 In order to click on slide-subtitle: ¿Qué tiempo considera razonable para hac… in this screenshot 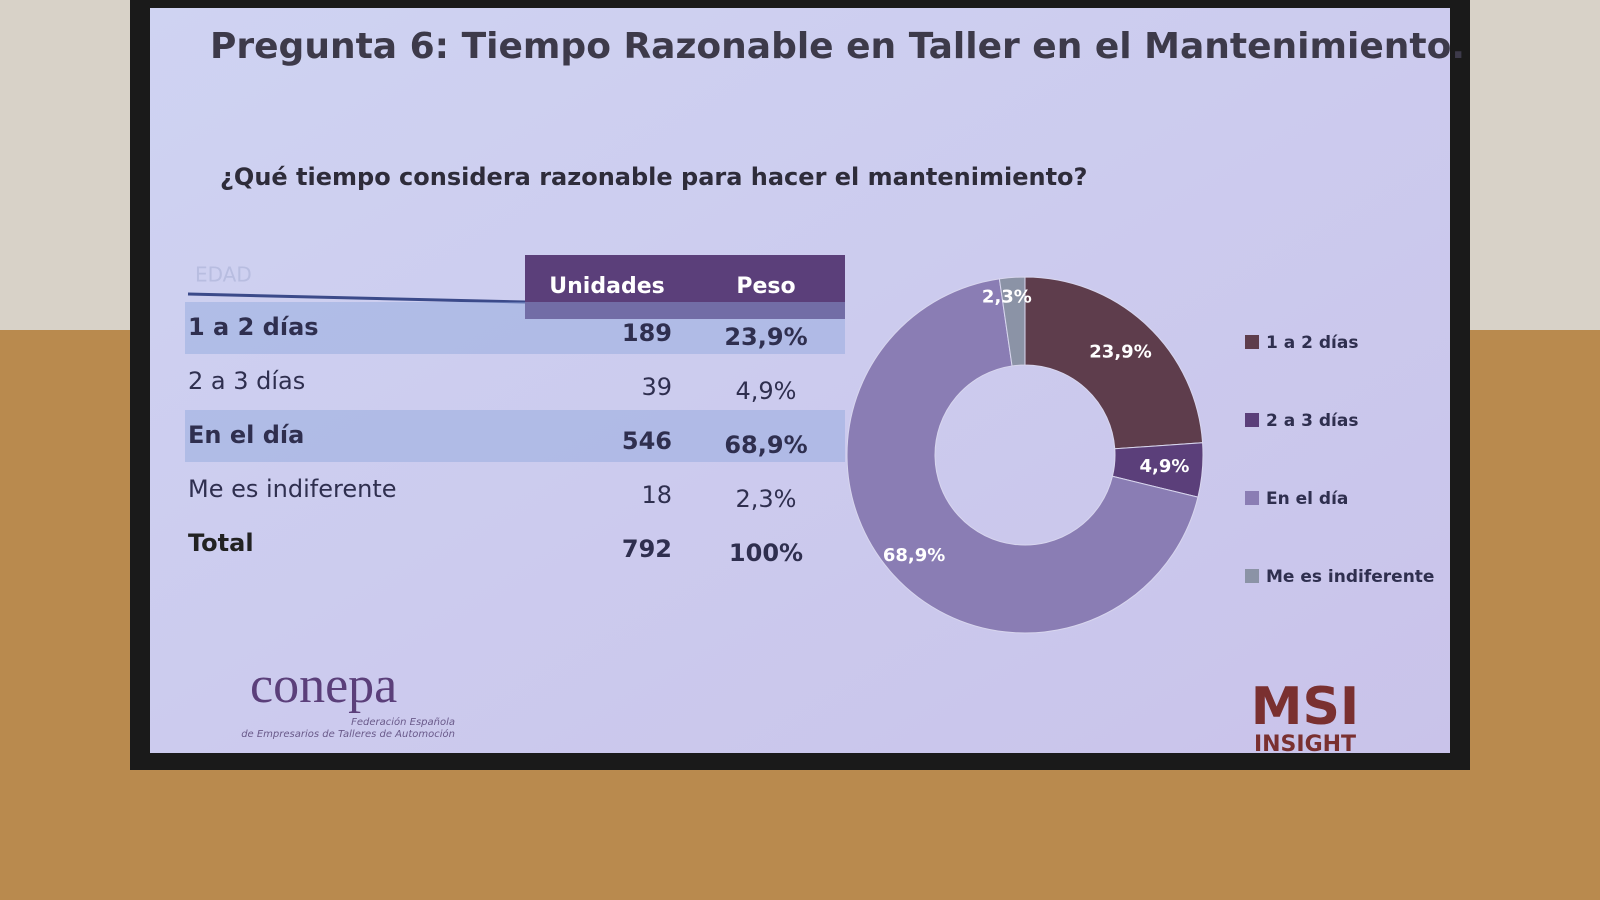, I will do `click(653, 177)`.